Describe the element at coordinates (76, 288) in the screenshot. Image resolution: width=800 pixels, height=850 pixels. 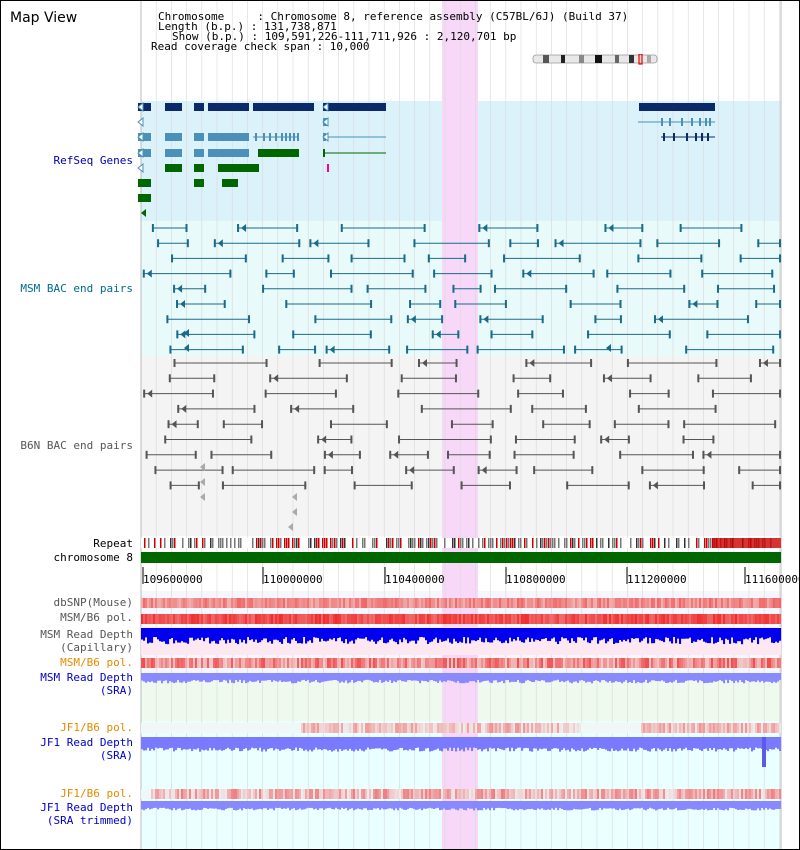
I see `track-label-msm-bac: MSM BAC end pairs` at that location.